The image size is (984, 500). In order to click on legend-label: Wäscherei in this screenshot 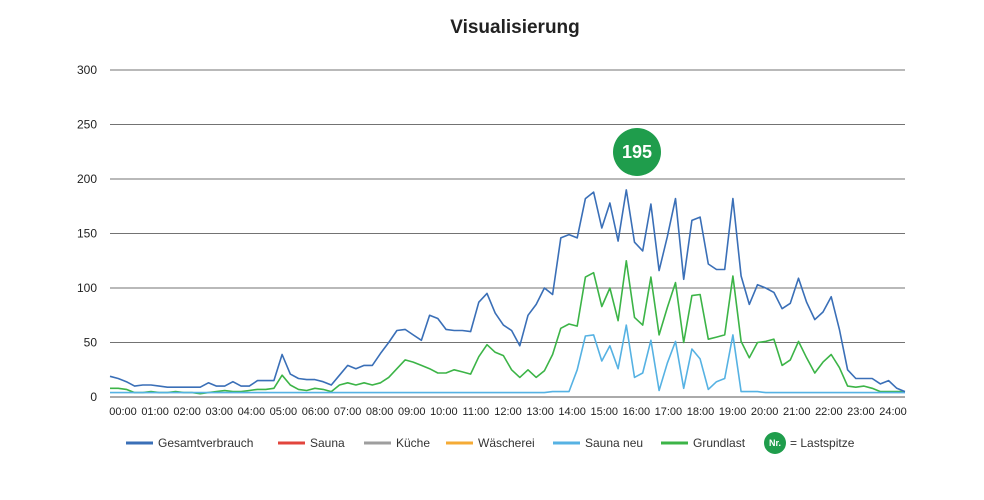, I will do `click(506, 443)`.